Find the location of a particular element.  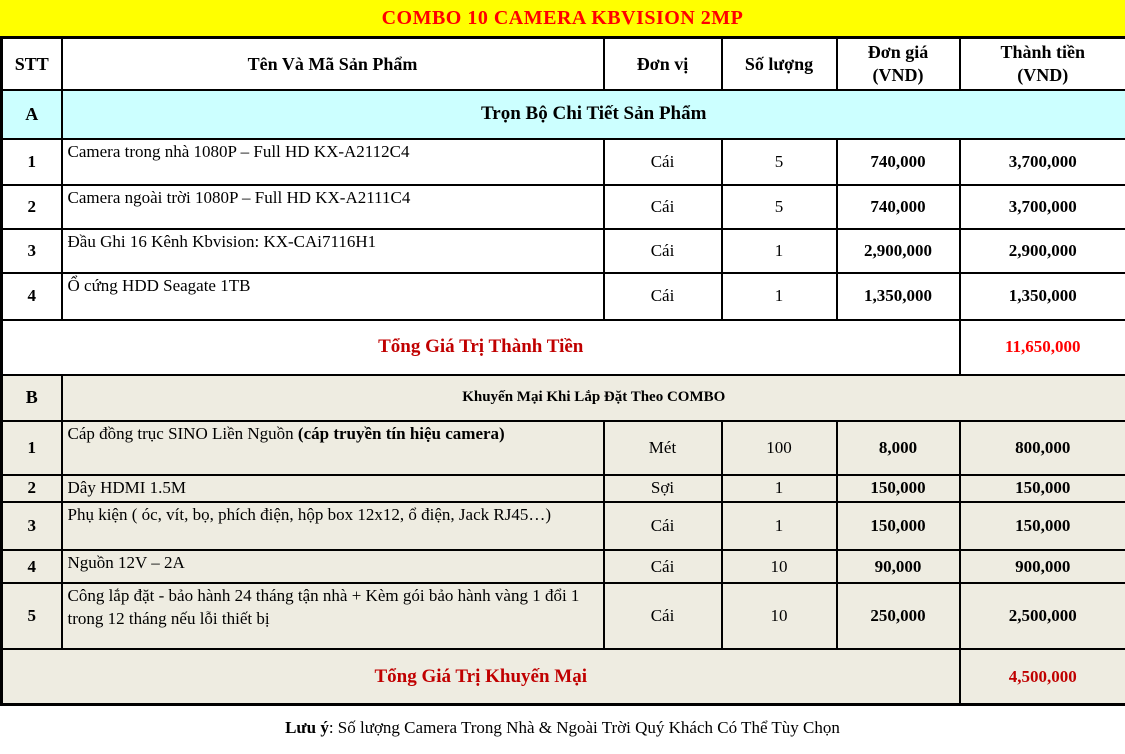

col-header-qty: Số lượng is located at coordinates (779, 63).